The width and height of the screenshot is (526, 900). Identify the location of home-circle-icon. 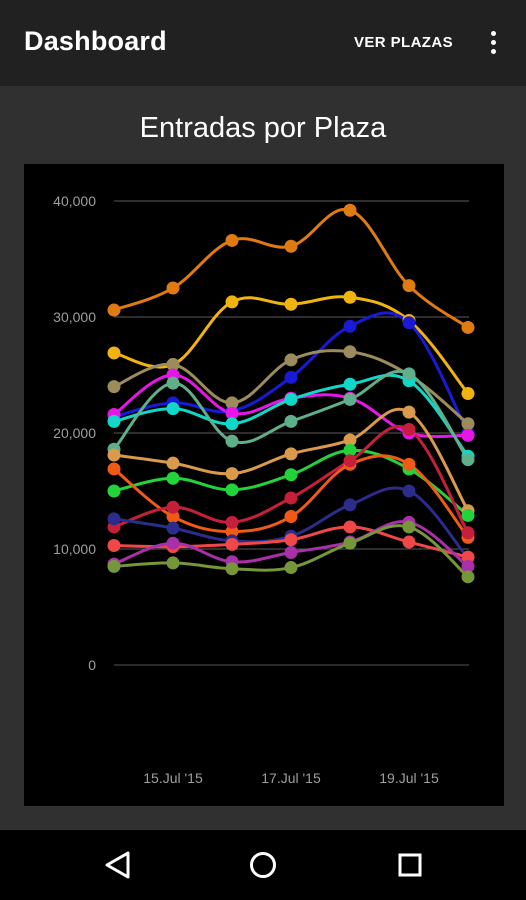
(263, 865).